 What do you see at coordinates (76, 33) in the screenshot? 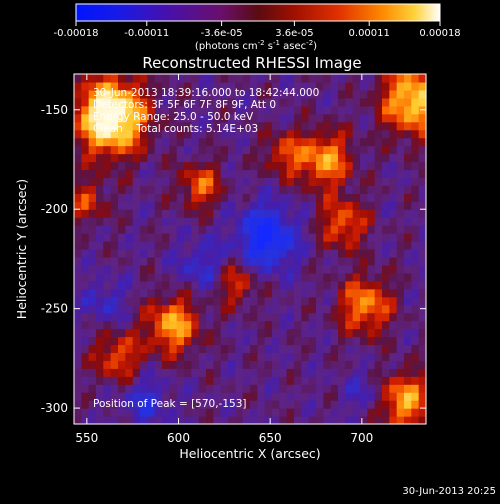
I see `colorbar-tick-label: -0.00018` at bounding box center [76, 33].